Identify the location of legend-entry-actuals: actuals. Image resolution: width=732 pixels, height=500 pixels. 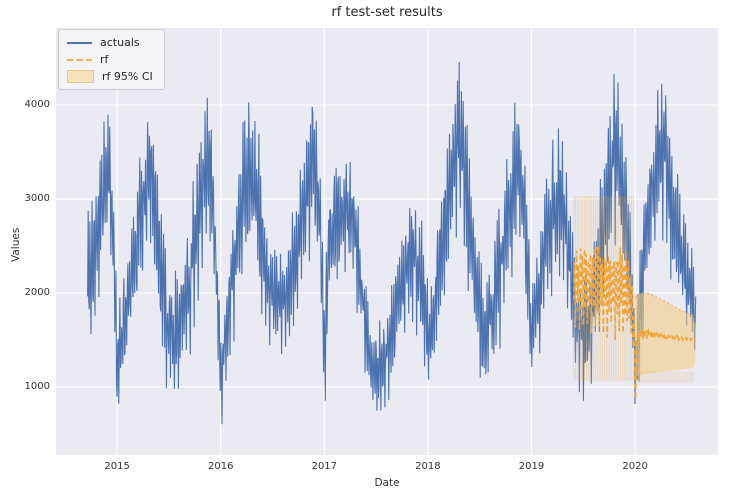
(110, 42).